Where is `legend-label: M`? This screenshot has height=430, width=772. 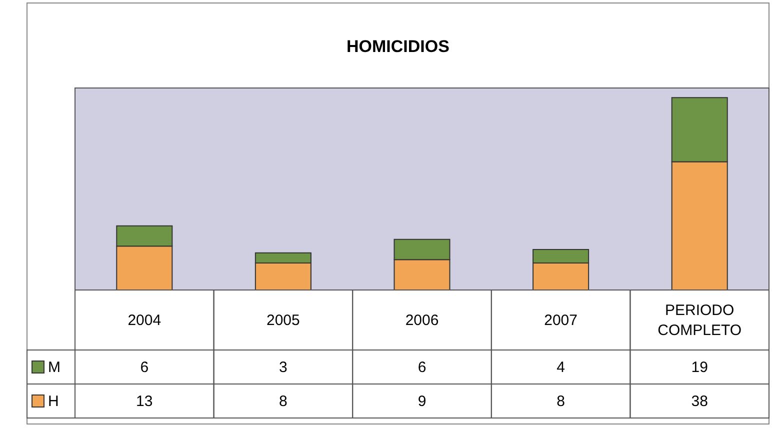
legend-label: M is located at coordinates (54, 367).